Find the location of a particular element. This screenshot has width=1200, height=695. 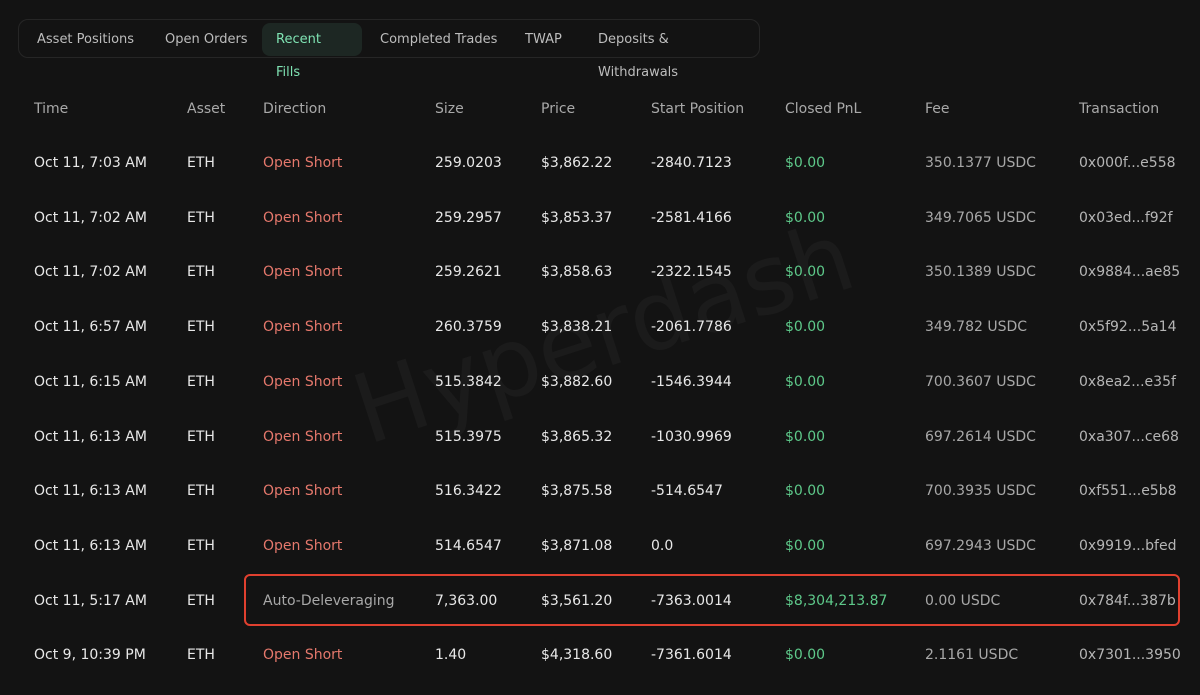

table-cell: Oct 9, 10:39 PM is located at coordinates (90, 655).